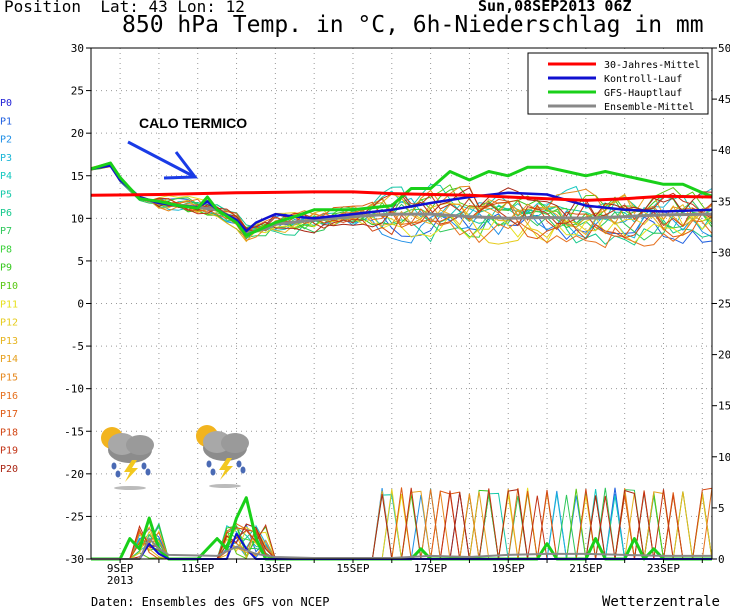  Describe the element at coordinates (211, 8) in the screenshot. I see `longitude-text: Lon: 12` at that location.